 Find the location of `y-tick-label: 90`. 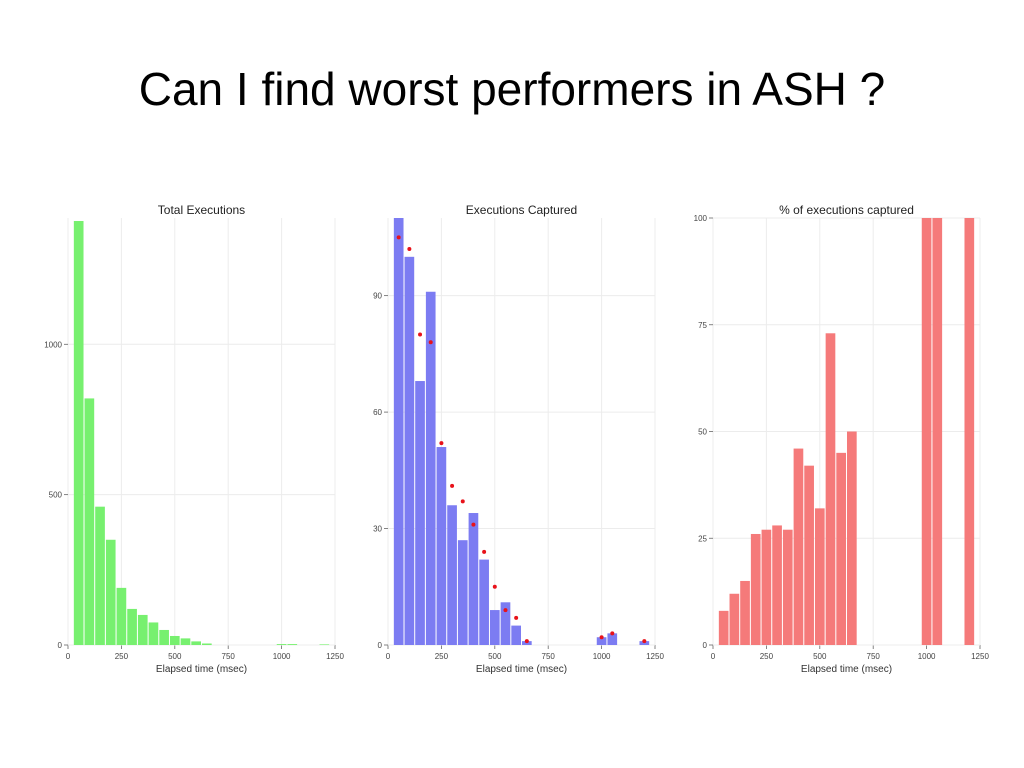

y-tick-label: 90 is located at coordinates (377, 296).